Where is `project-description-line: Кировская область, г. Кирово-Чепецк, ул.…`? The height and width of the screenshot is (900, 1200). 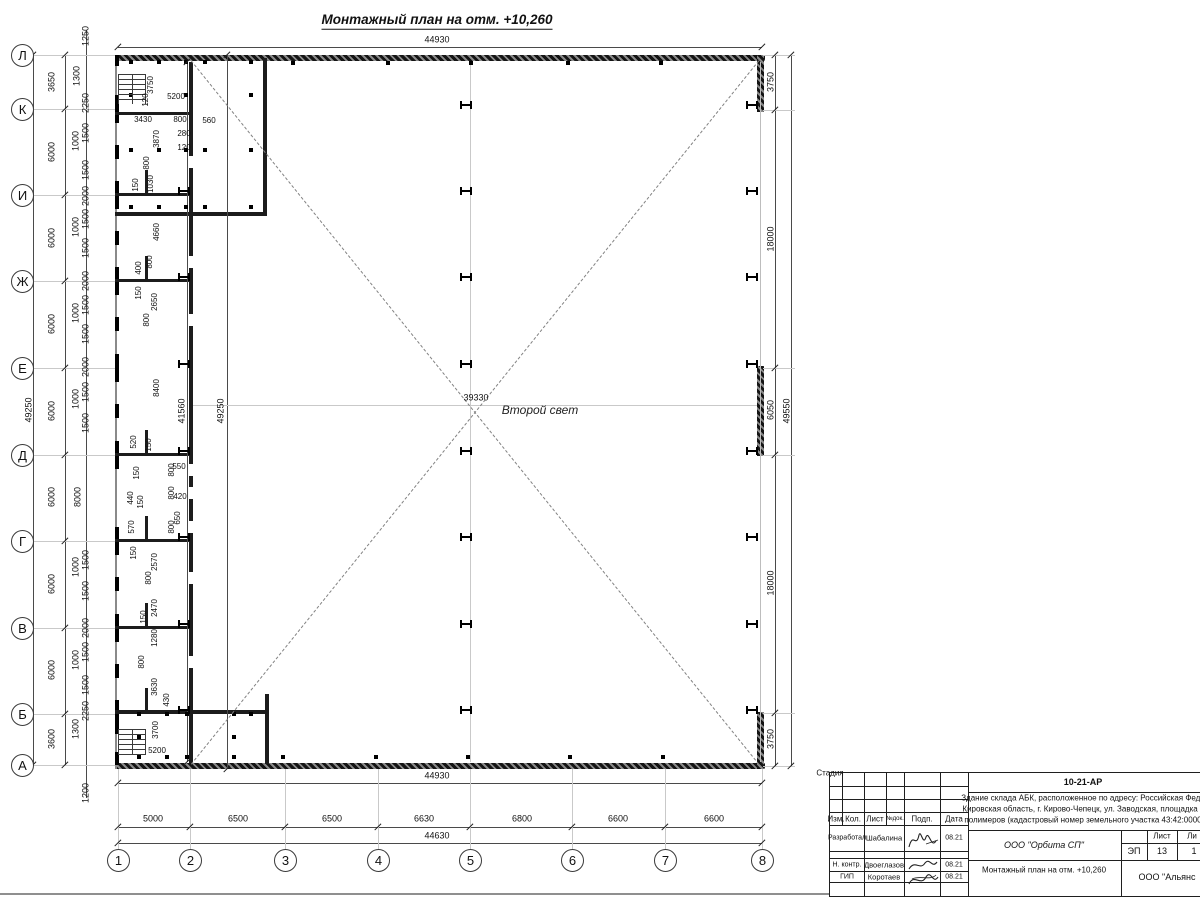 project-description-line: Кировская область, г. Кирово-Чепецк, ул.… is located at coordinates (1081, 809).